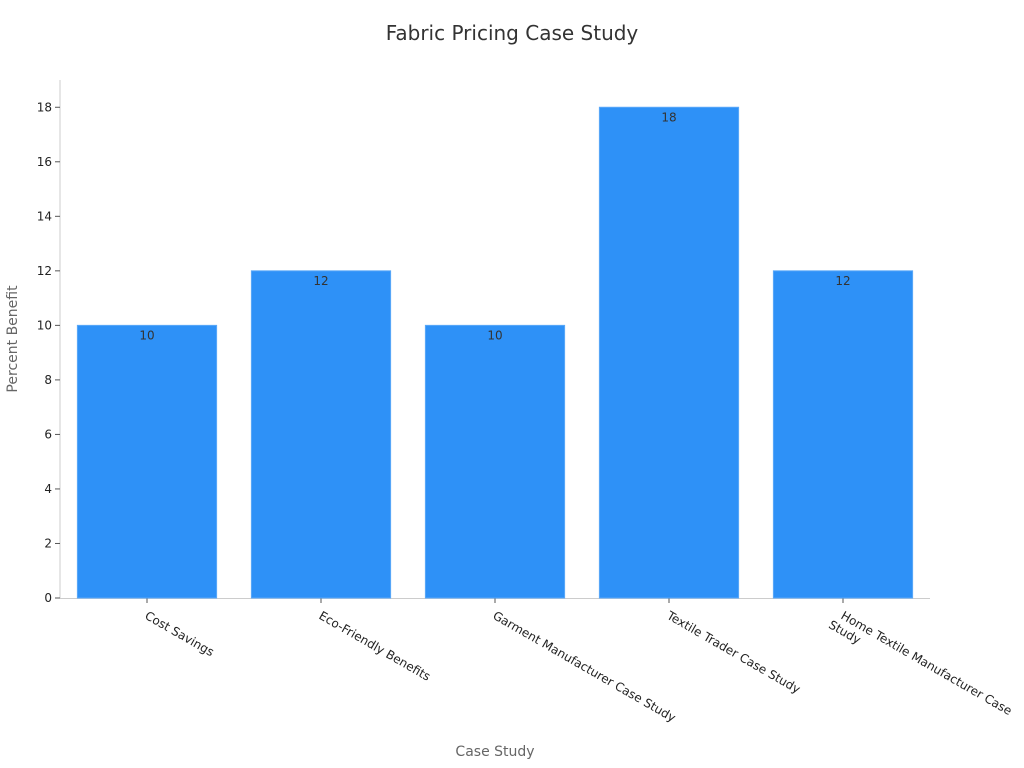  Describe the element at coordinates (13, 339) in the screenshot. I see `y-axis-title: Percent Benefit` at that location.